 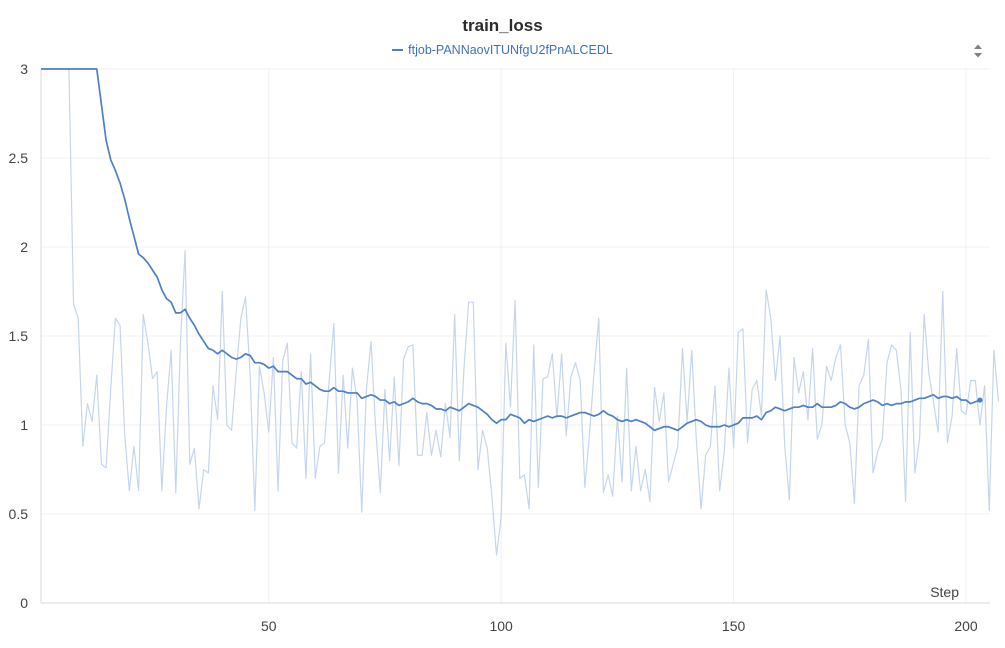 I want to click on chart-title: train_loss, so click(x=502, y=25).